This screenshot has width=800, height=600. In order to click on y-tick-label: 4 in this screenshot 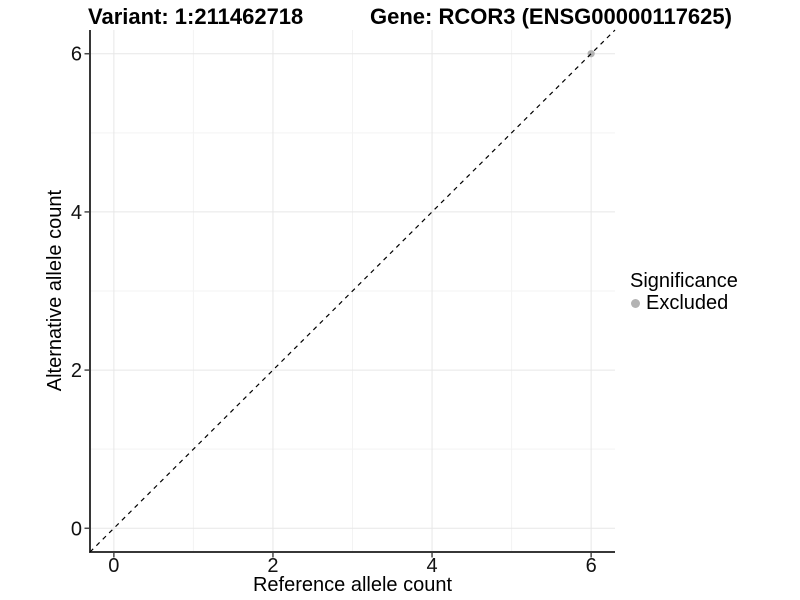, I will do `click(76, 213)`.